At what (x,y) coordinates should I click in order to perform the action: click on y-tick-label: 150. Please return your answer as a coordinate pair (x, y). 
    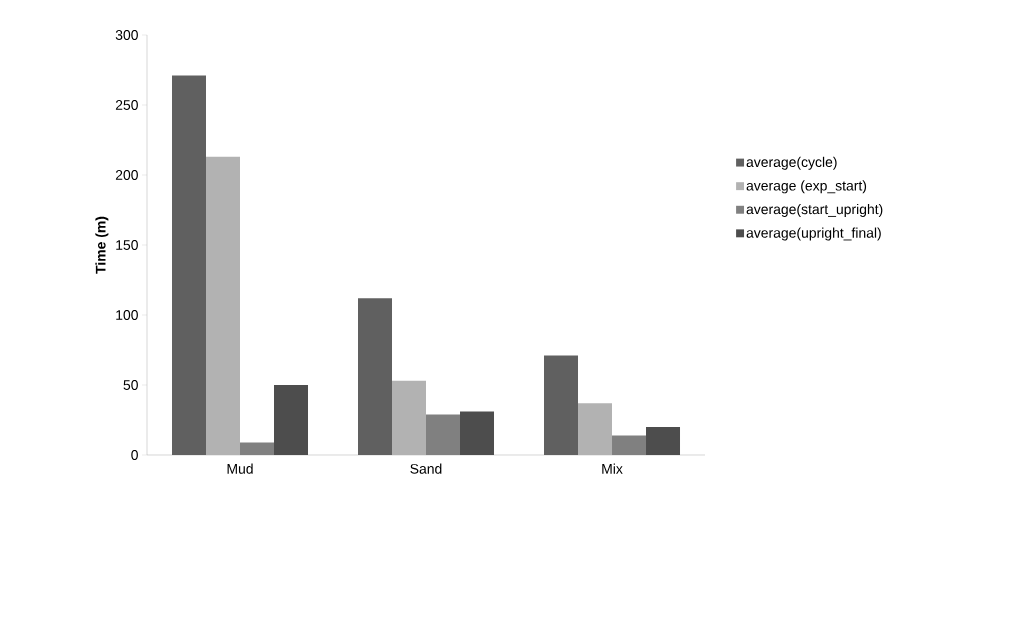
    Looking at the image, I should click on (127, 245).